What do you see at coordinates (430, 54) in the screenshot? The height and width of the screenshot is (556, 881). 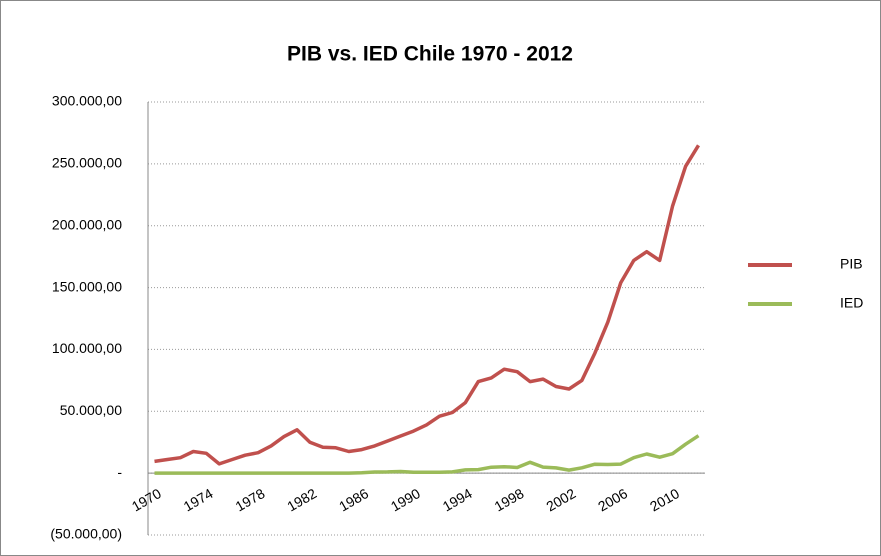 I see `chart-title: PIB vs. IED Chile 1970 - 2012` at bounding box center [430, 54].